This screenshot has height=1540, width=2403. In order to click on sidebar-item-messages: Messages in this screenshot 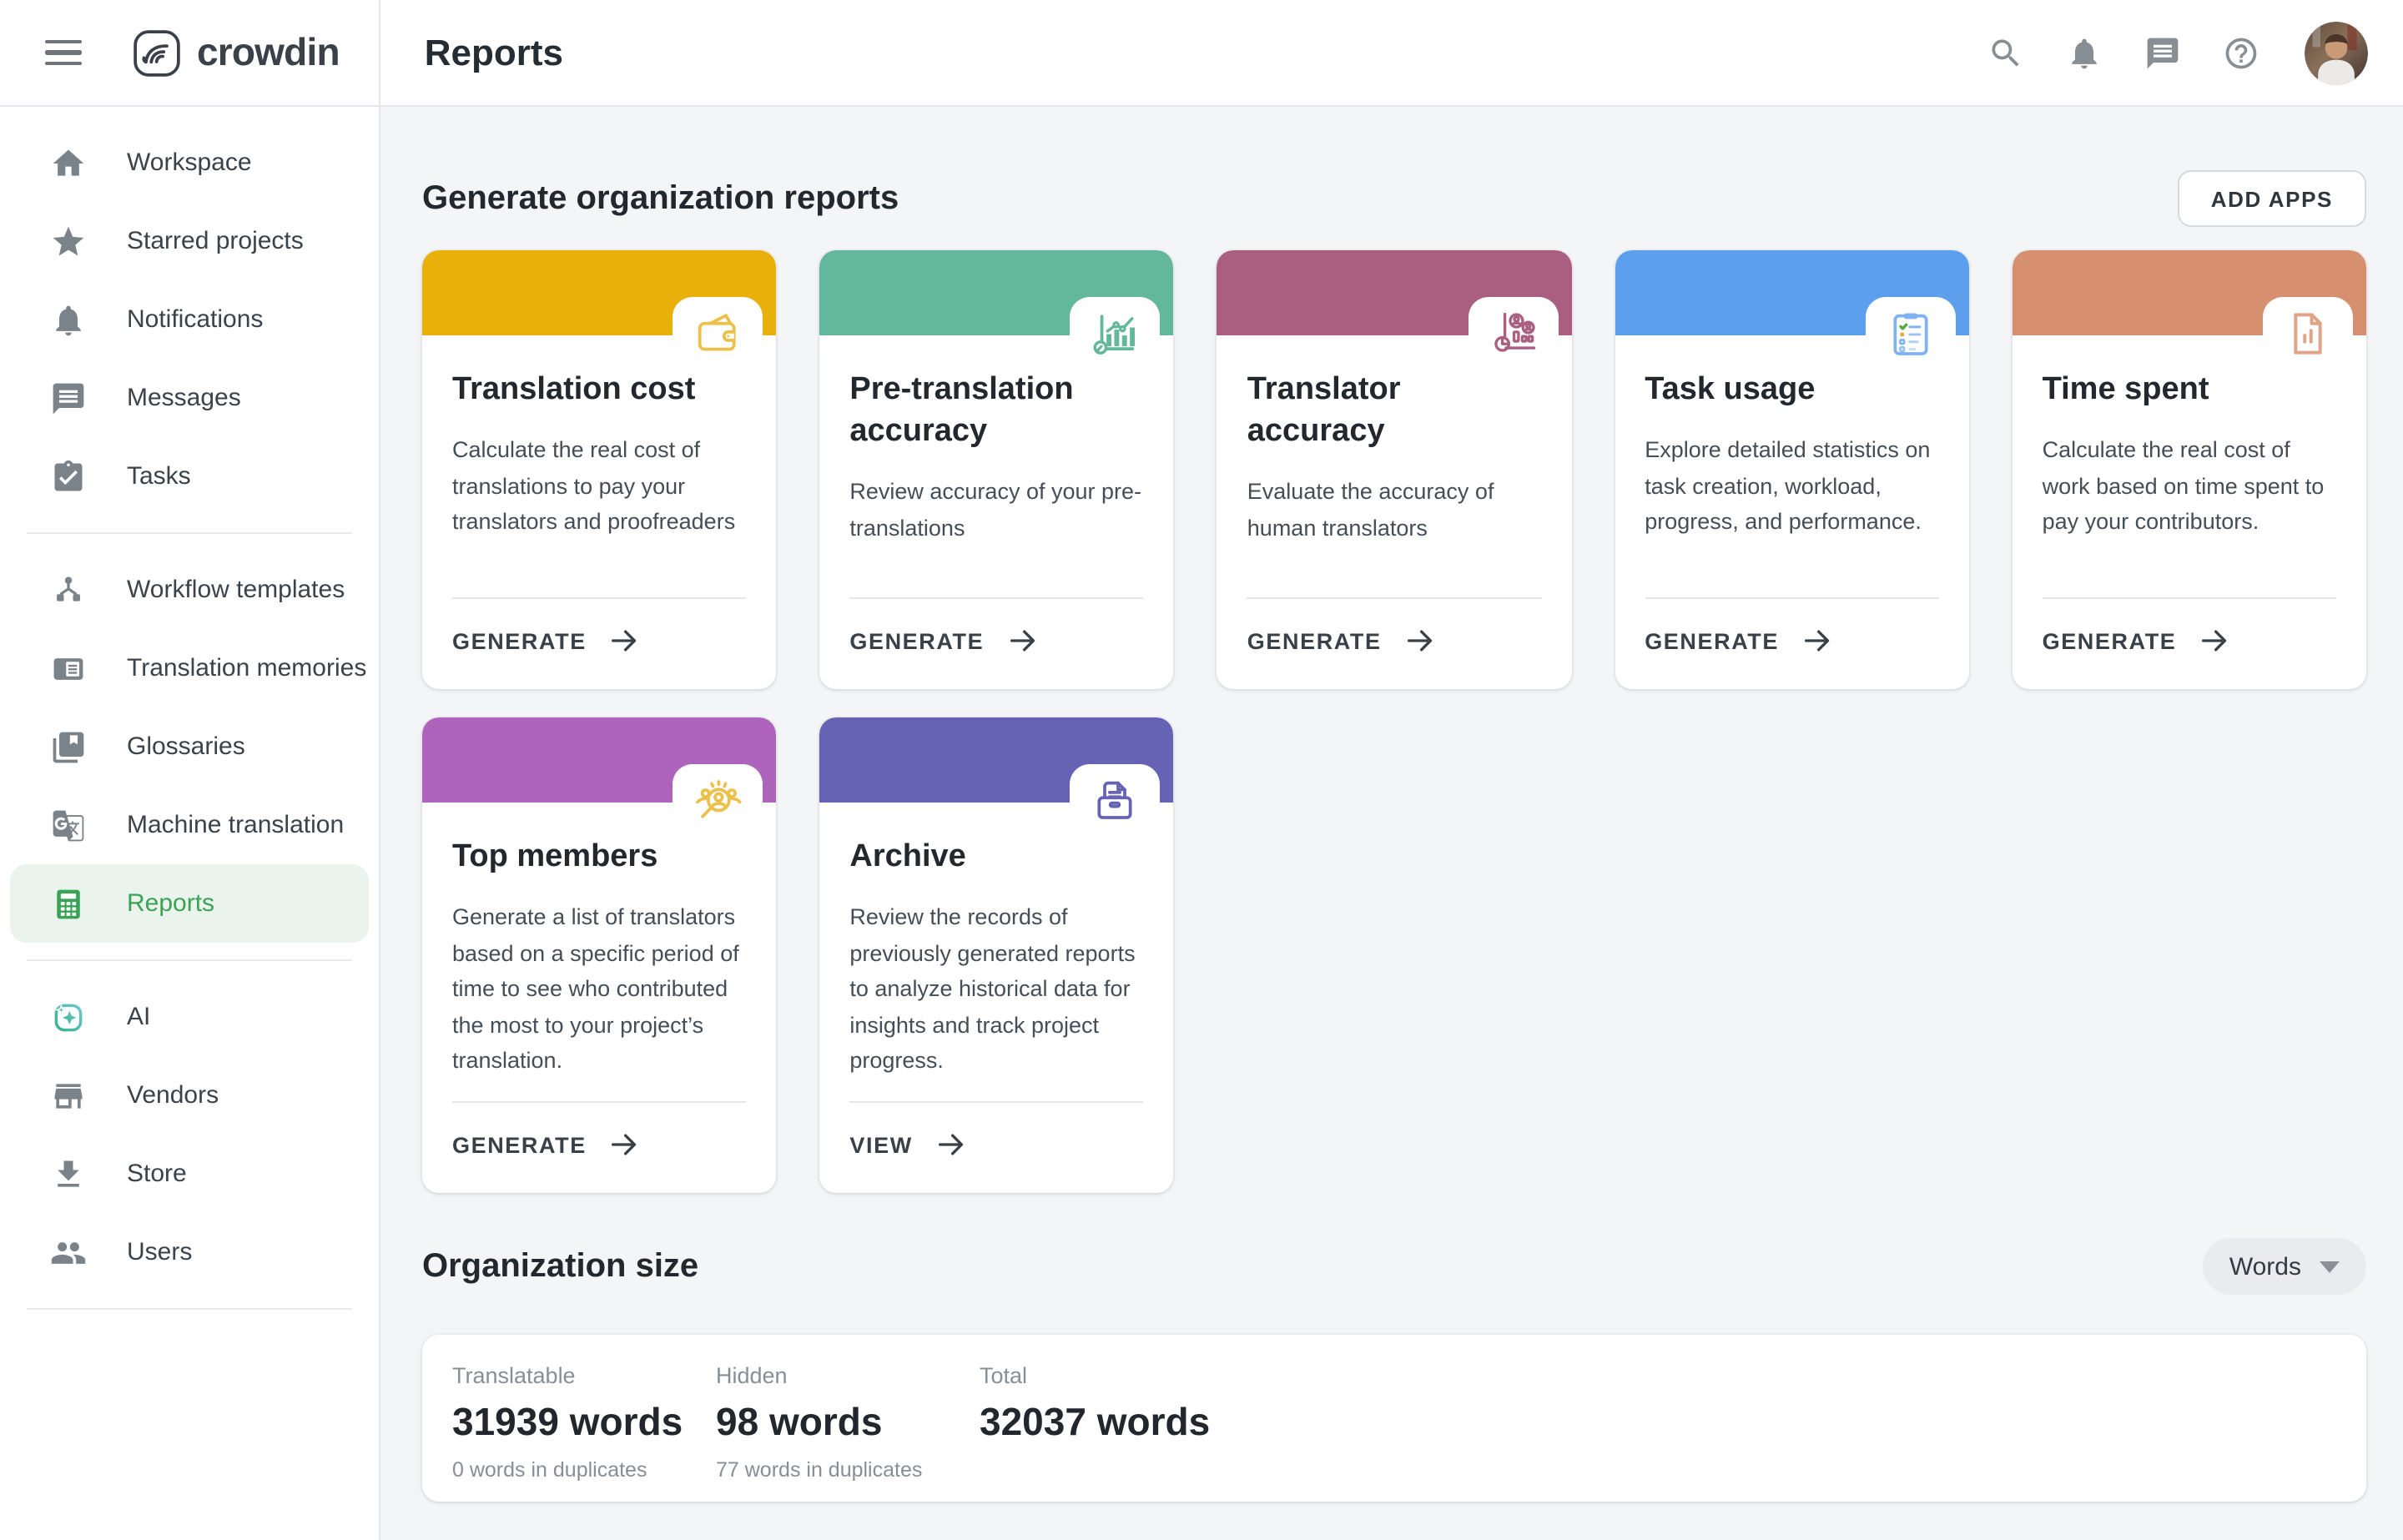, I will do `click(189, 398)`.